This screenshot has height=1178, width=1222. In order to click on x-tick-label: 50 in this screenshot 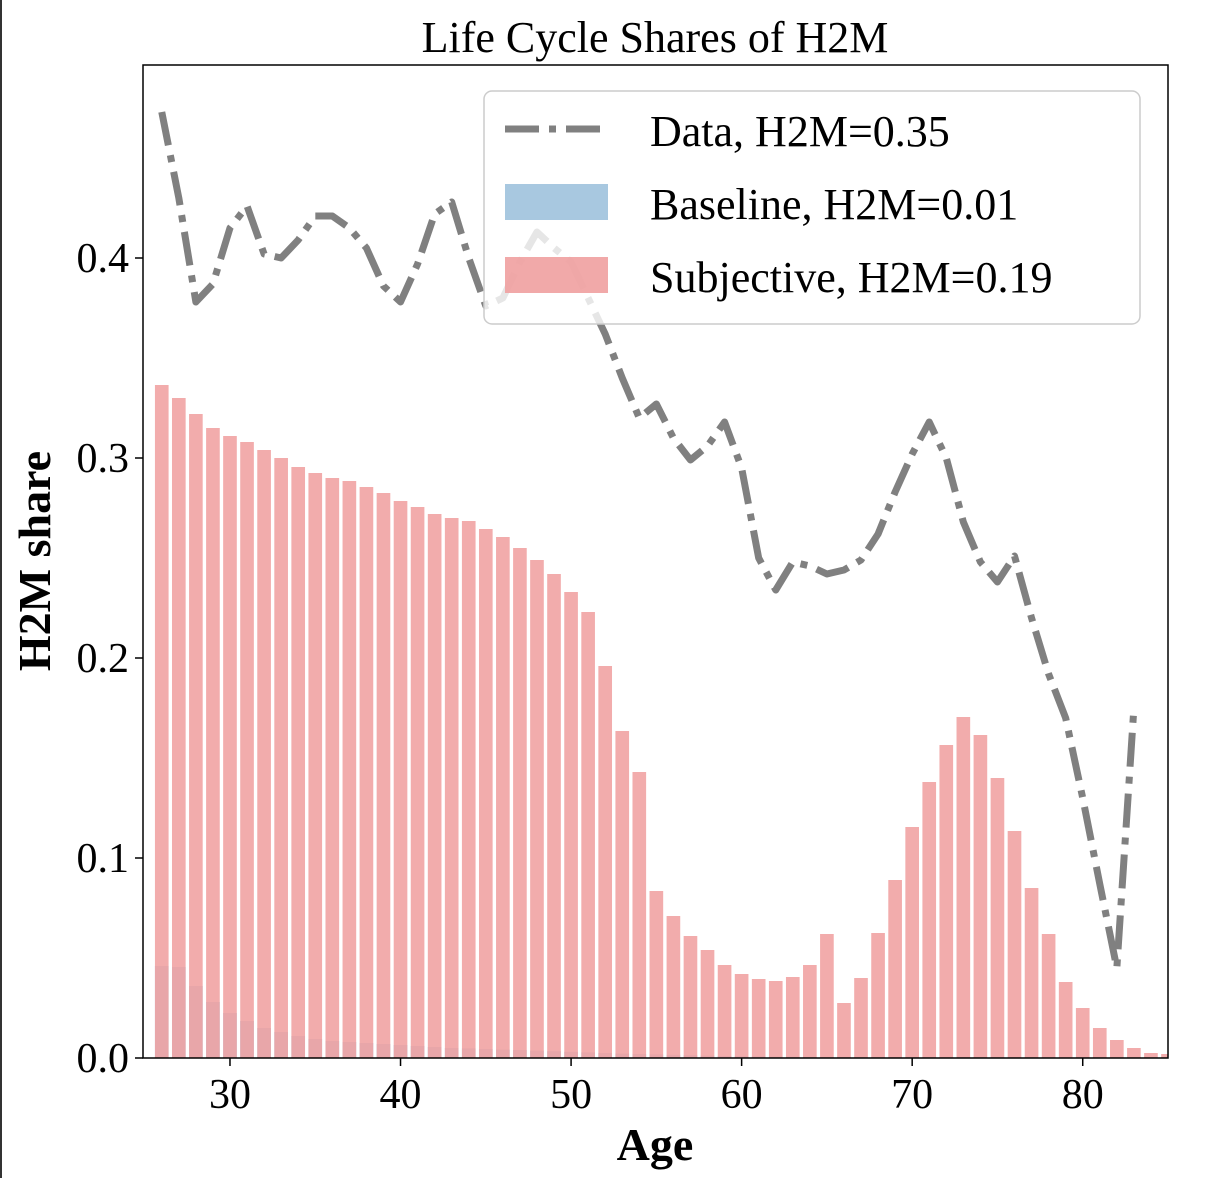, I will do `click(571, 1095)`.